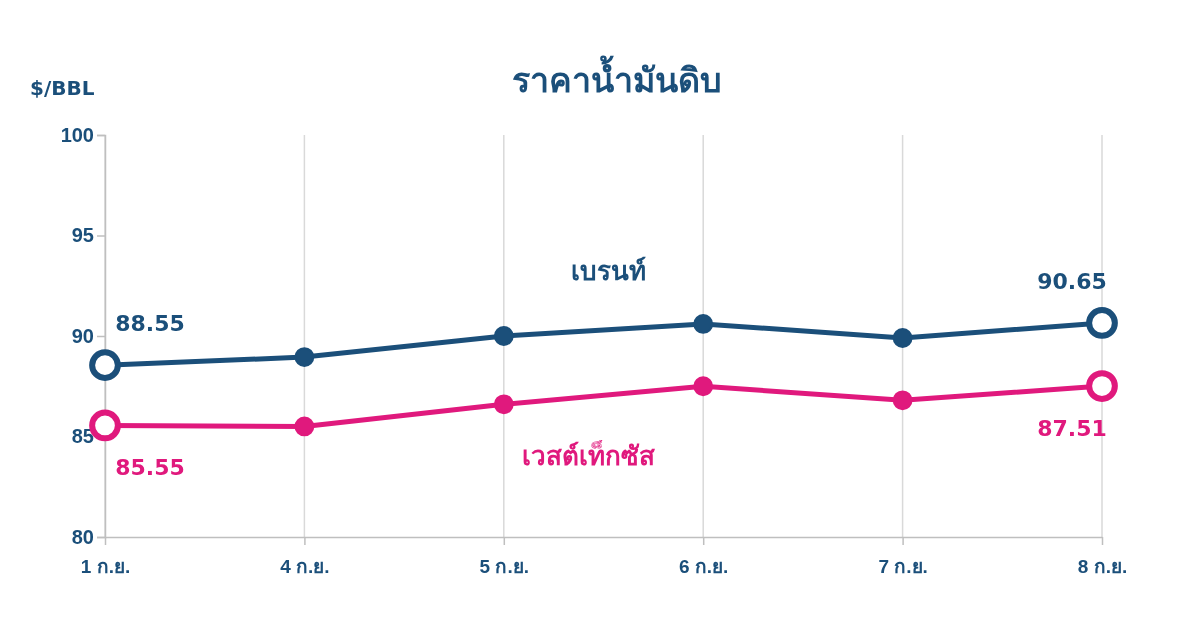 The height and width of the screenshot is (635, 1200). Describe the element at coordinates (77, 134) in the screenshot. I see `y-tick-label: 100` at that location.